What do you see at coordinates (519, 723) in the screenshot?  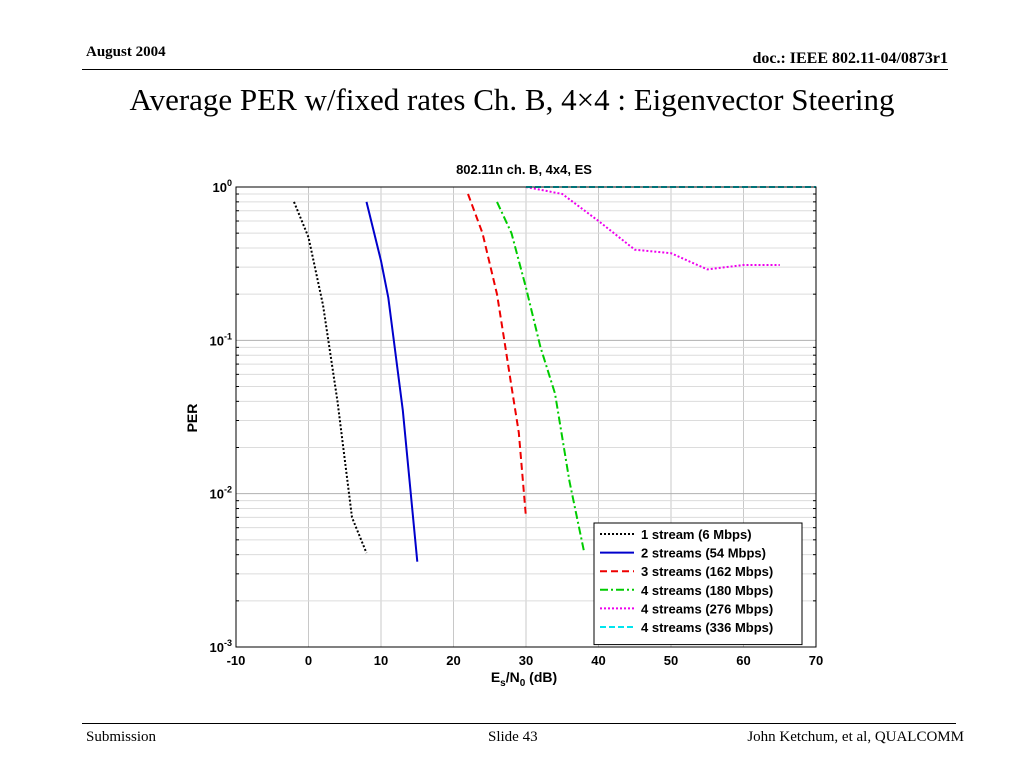 I see `footer-rule` at bounding box center [519, 723].